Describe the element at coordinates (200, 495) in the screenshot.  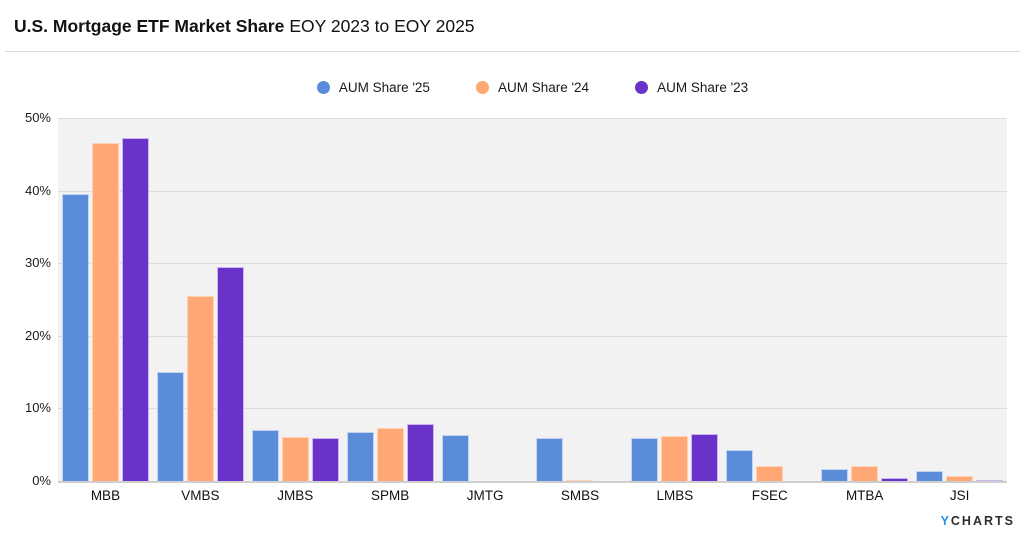
I see `x-label-vmbs: VMBS` at that location.